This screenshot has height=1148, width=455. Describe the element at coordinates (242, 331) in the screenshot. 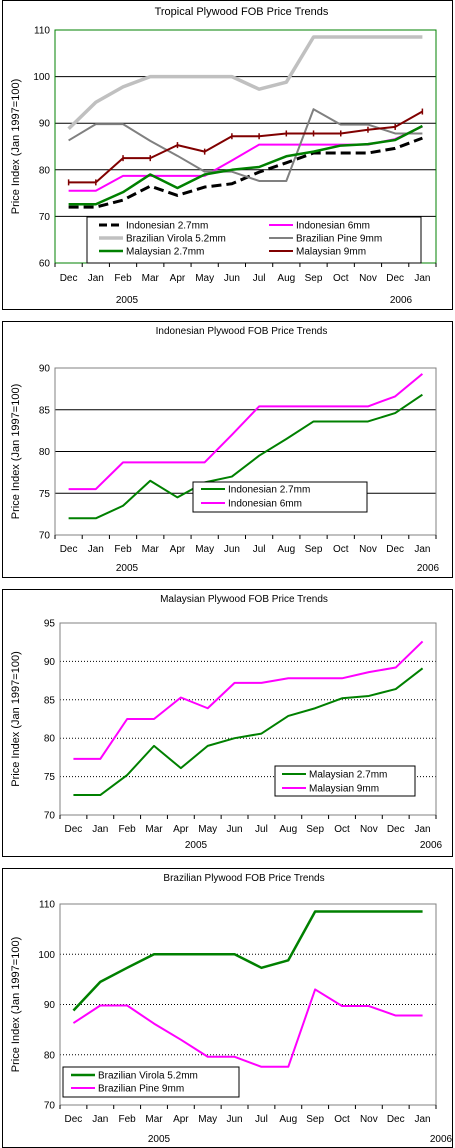

I see `chart-title: Indonesian Plywood FOB Price Trends` at that location.